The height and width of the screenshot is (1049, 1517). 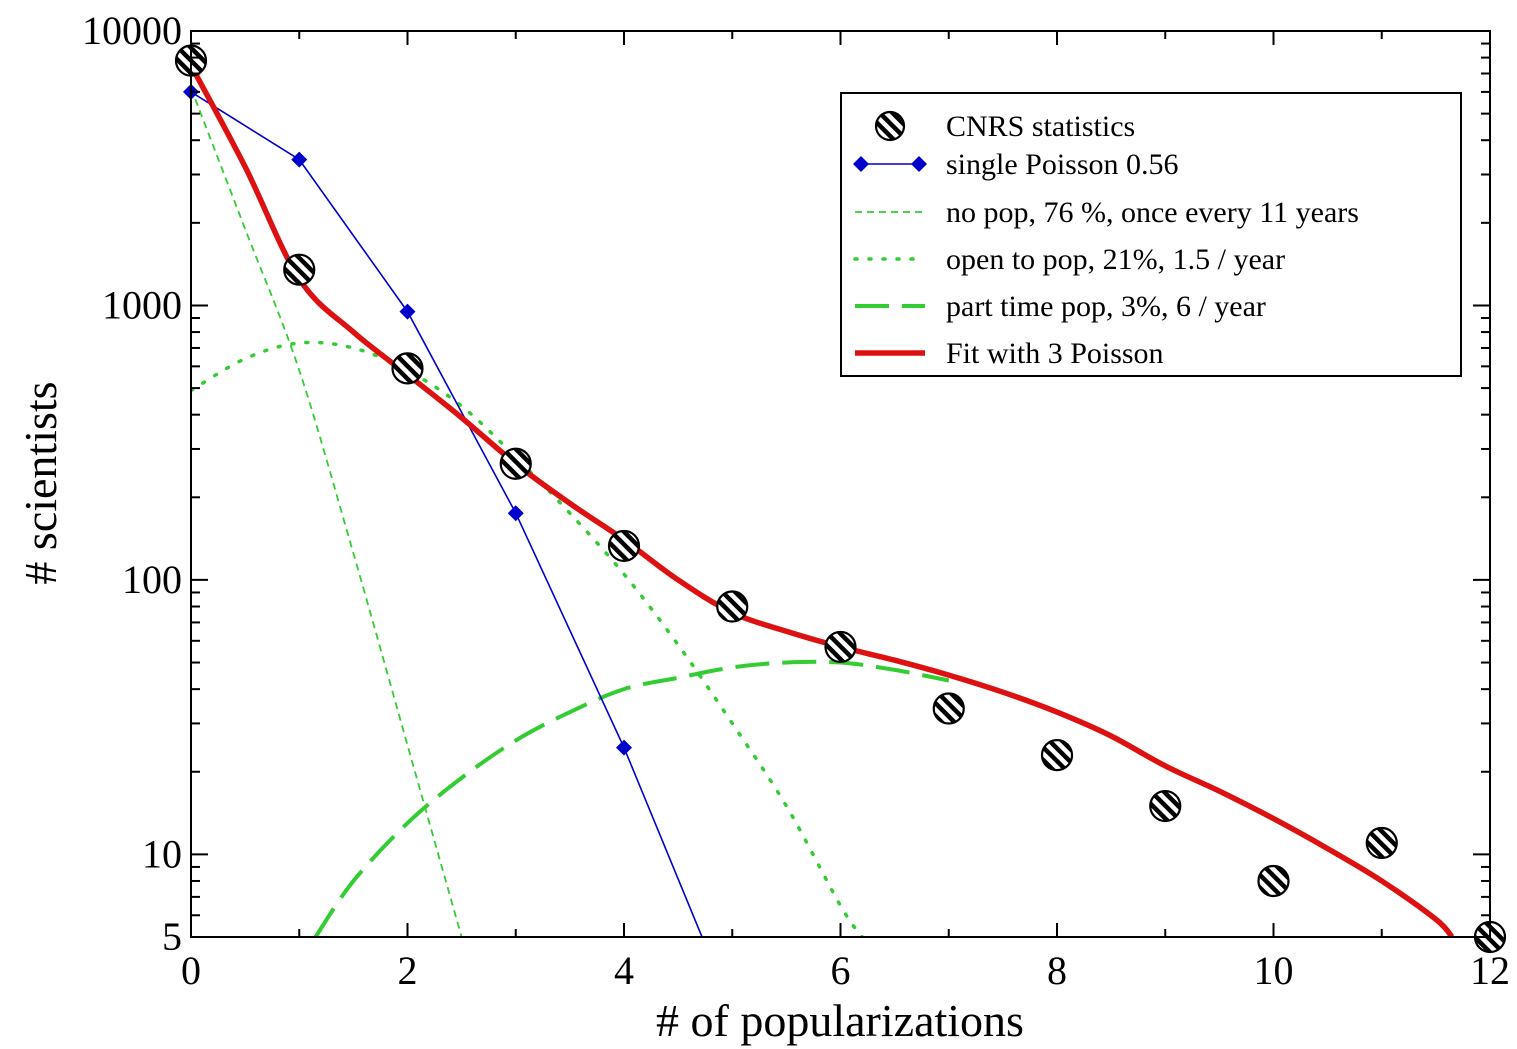 What do you see at coordinates (191, 970) in the screenshot?
I see `x-tick-label: 0` at bounding box center [191, 970].